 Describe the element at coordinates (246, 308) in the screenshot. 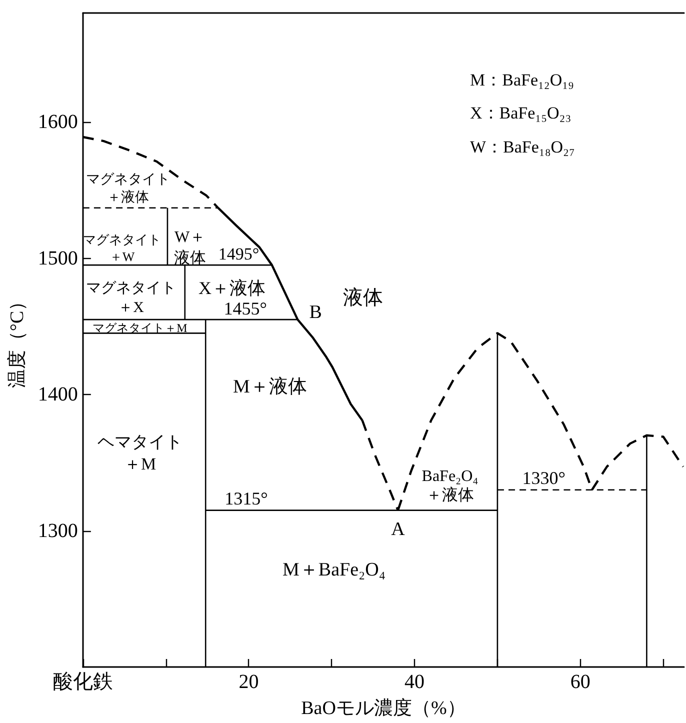

I see `annotation: 1455°` at that location.